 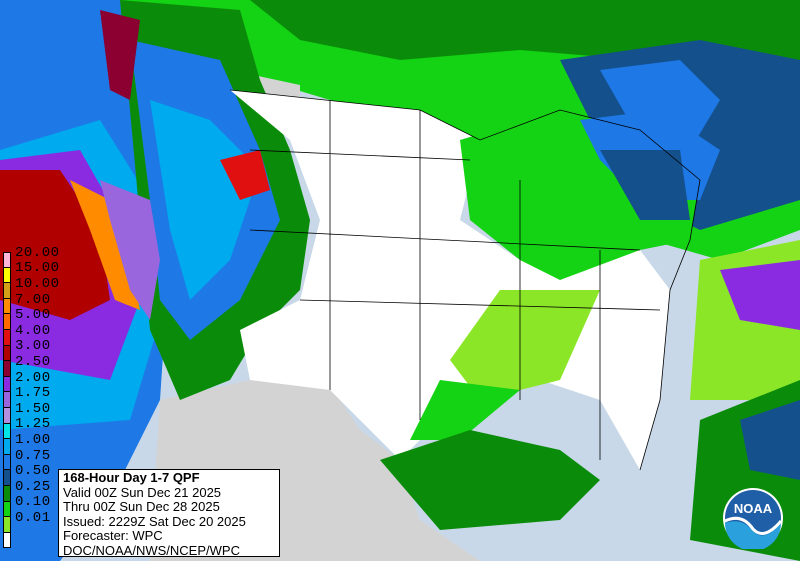 What do you see at coordinates (35, 540) in the screenshot?
I see `legend-item` at bounding box center [35, 540].